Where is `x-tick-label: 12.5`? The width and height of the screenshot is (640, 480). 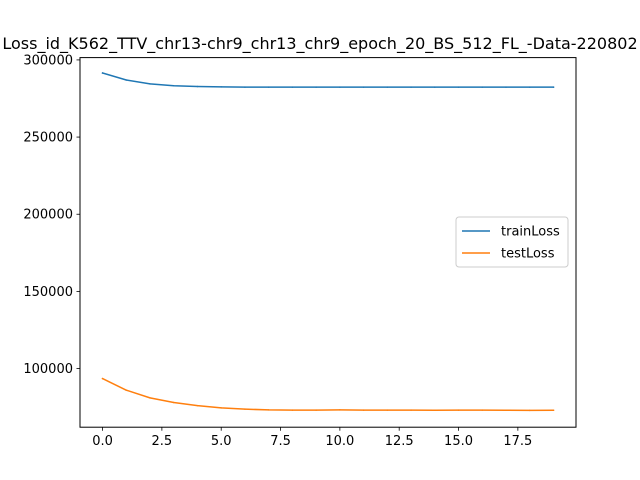
x-tick-label: 12.5 is located at coordinates (399, 441).